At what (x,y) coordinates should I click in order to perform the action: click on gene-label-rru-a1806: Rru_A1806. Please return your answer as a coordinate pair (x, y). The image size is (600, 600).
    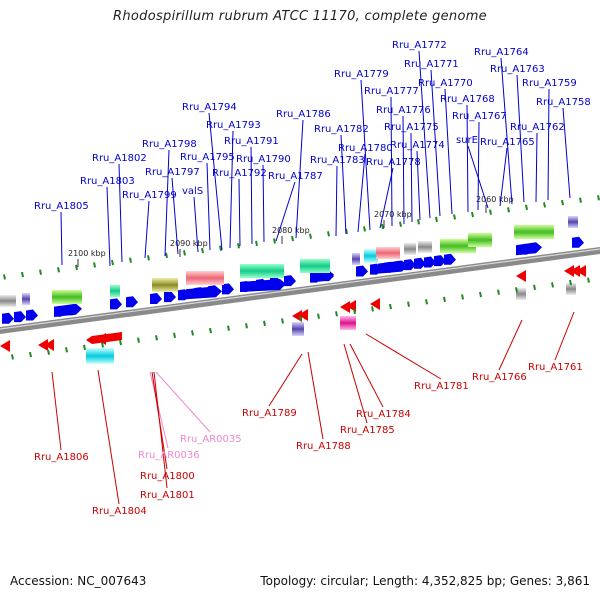
    Looking at the image, I should click on (61, 457).